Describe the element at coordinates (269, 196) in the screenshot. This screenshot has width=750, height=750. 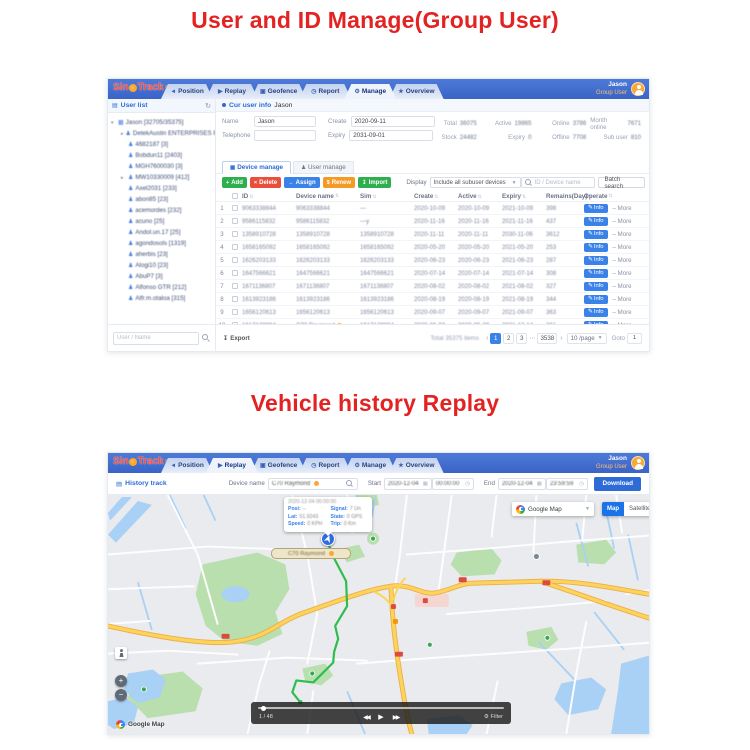
I see `header-id: ID` at that location.